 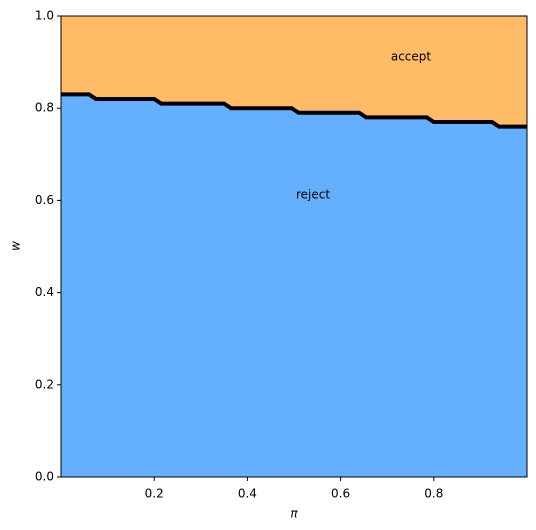 What do you see at coordinates (294, 110) in the screenshot?
I see `boundary-line` at bounding box center [294, 110].